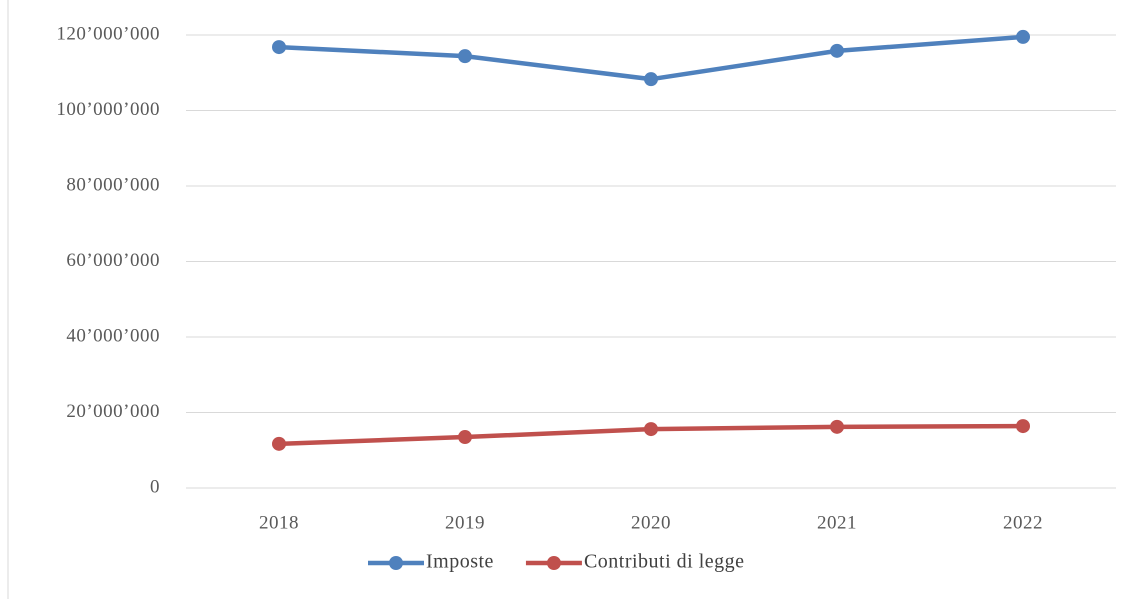  I want to click on x-tick-label: 2019, so click(465, 522).